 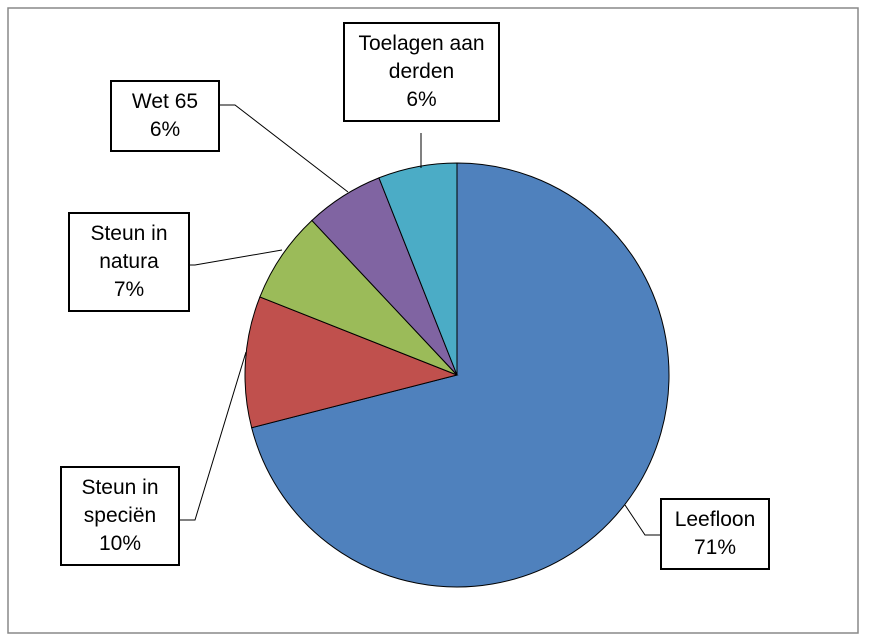 I want to click on data-label: Toelagen aan derden 6%, so click(x=421, y=72).